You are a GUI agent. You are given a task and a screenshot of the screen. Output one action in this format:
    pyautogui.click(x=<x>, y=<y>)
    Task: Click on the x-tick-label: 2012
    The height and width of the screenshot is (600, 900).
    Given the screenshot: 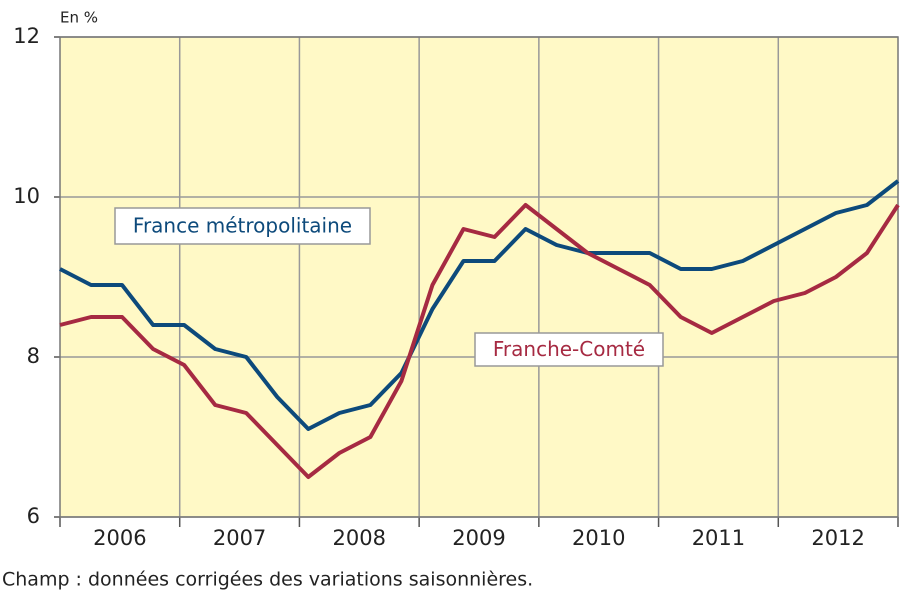 What is the action you would take?
    pyautogui.click(x=837, y=538)
    